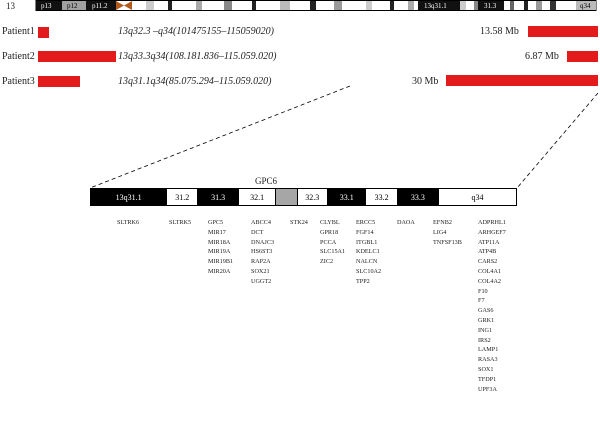 The width and height of the screenshot is (600, 424). I want to click on gene-name: EFNB2, so click(442, 222).